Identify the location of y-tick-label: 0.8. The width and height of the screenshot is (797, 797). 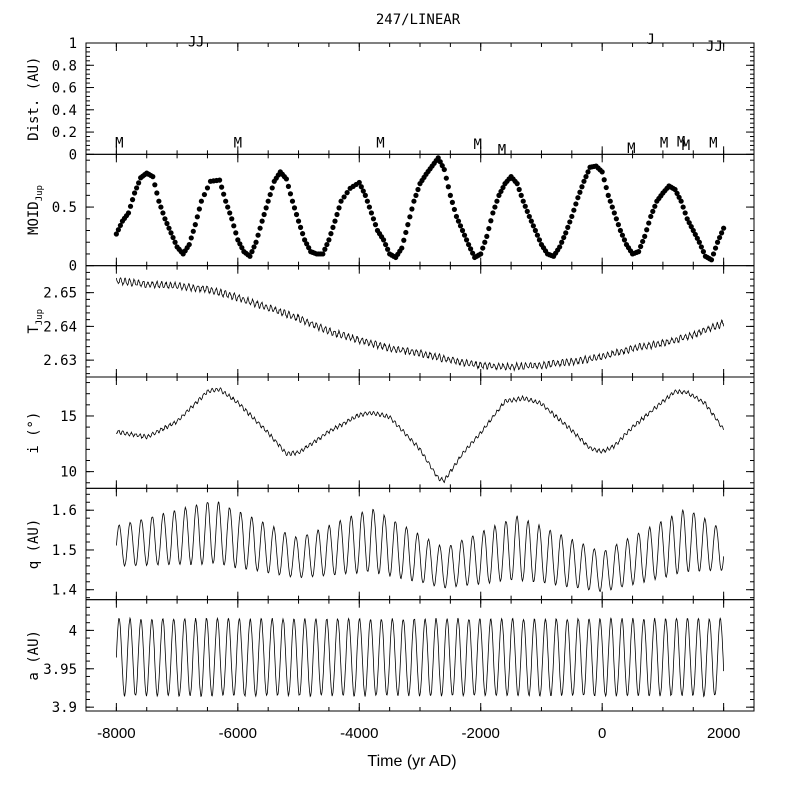
(64, 66).